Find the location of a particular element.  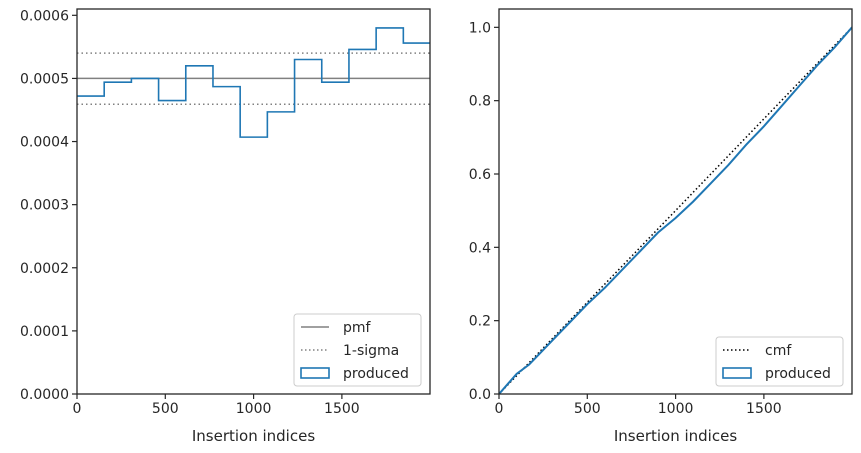

y-tick-label: 0.0004 is located at coordinates (44, 143).